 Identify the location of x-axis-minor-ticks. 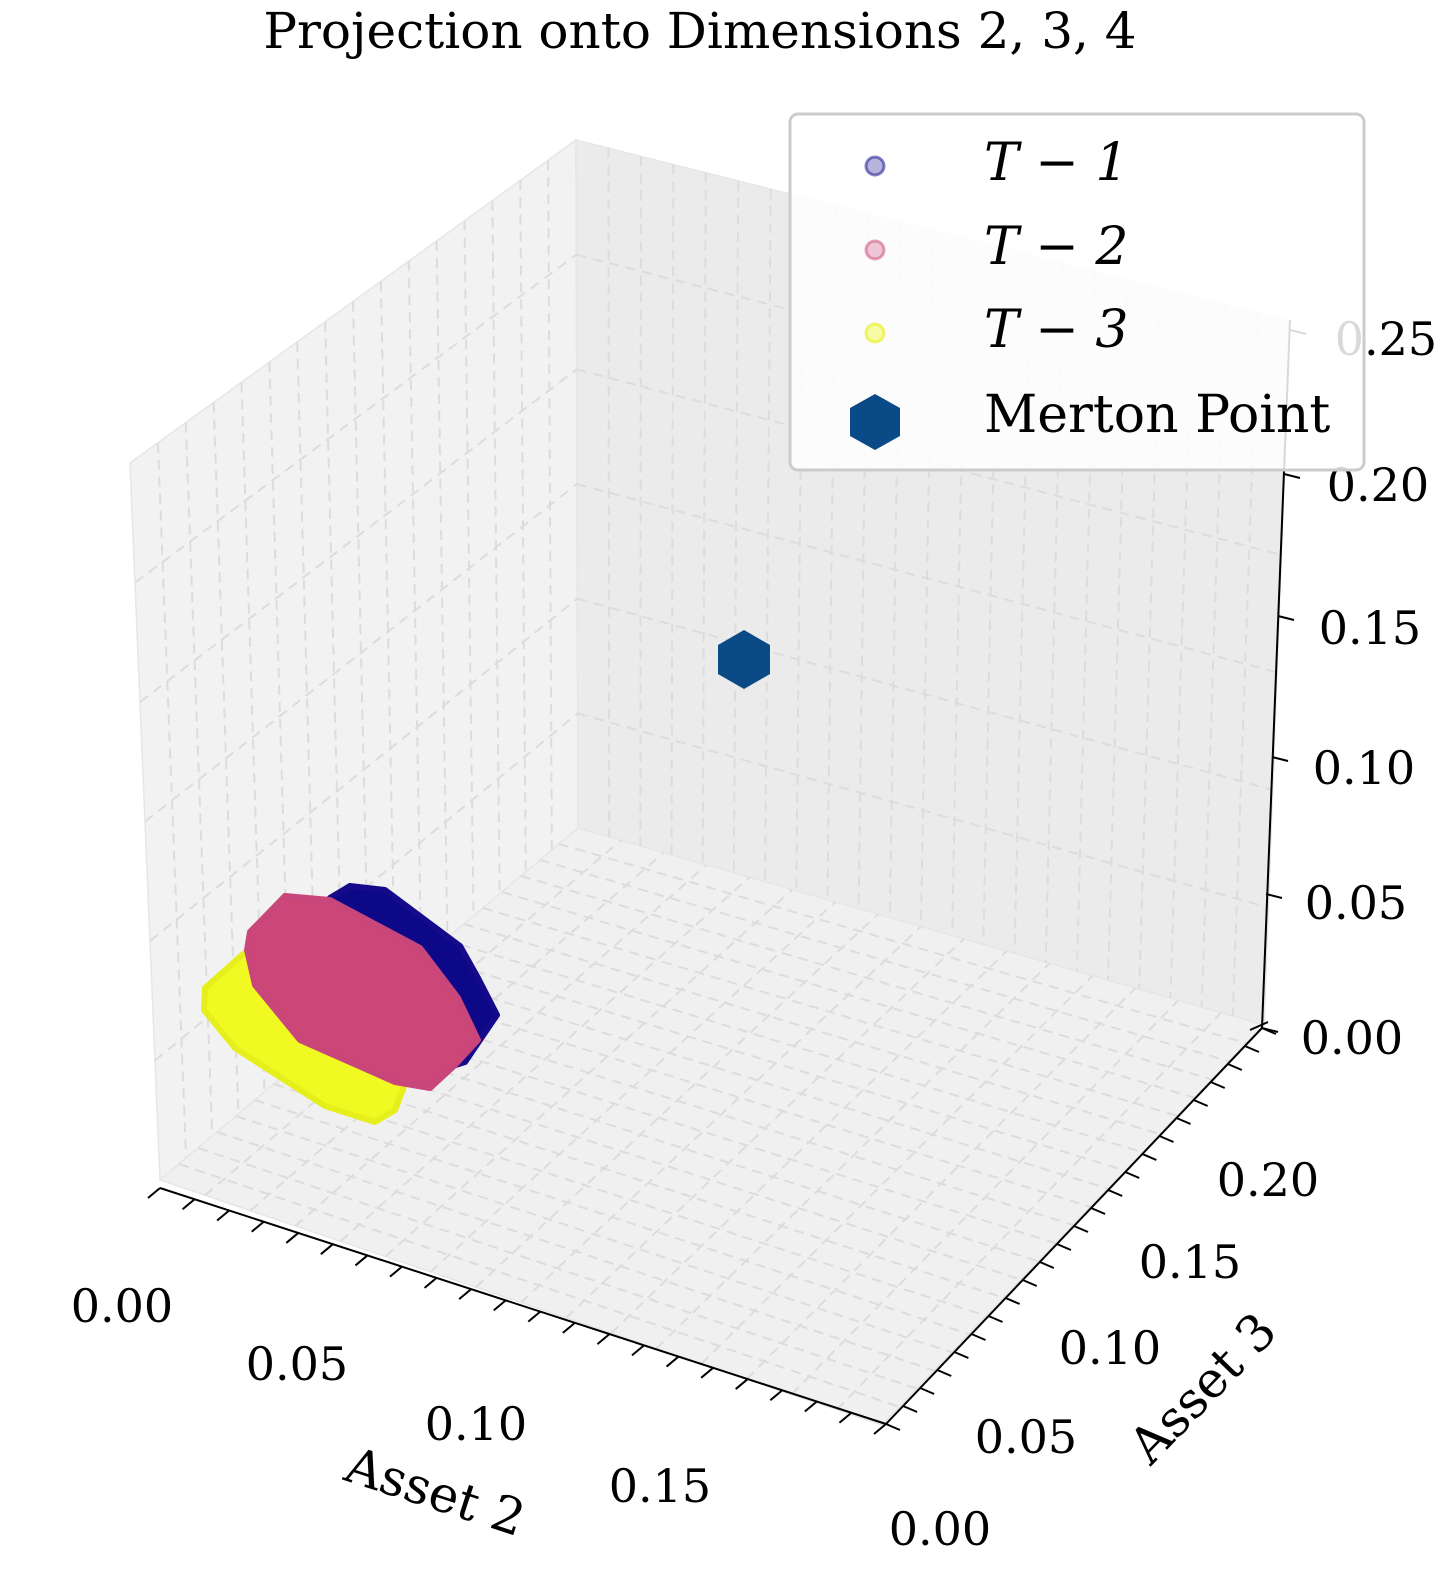
(517, 1311).